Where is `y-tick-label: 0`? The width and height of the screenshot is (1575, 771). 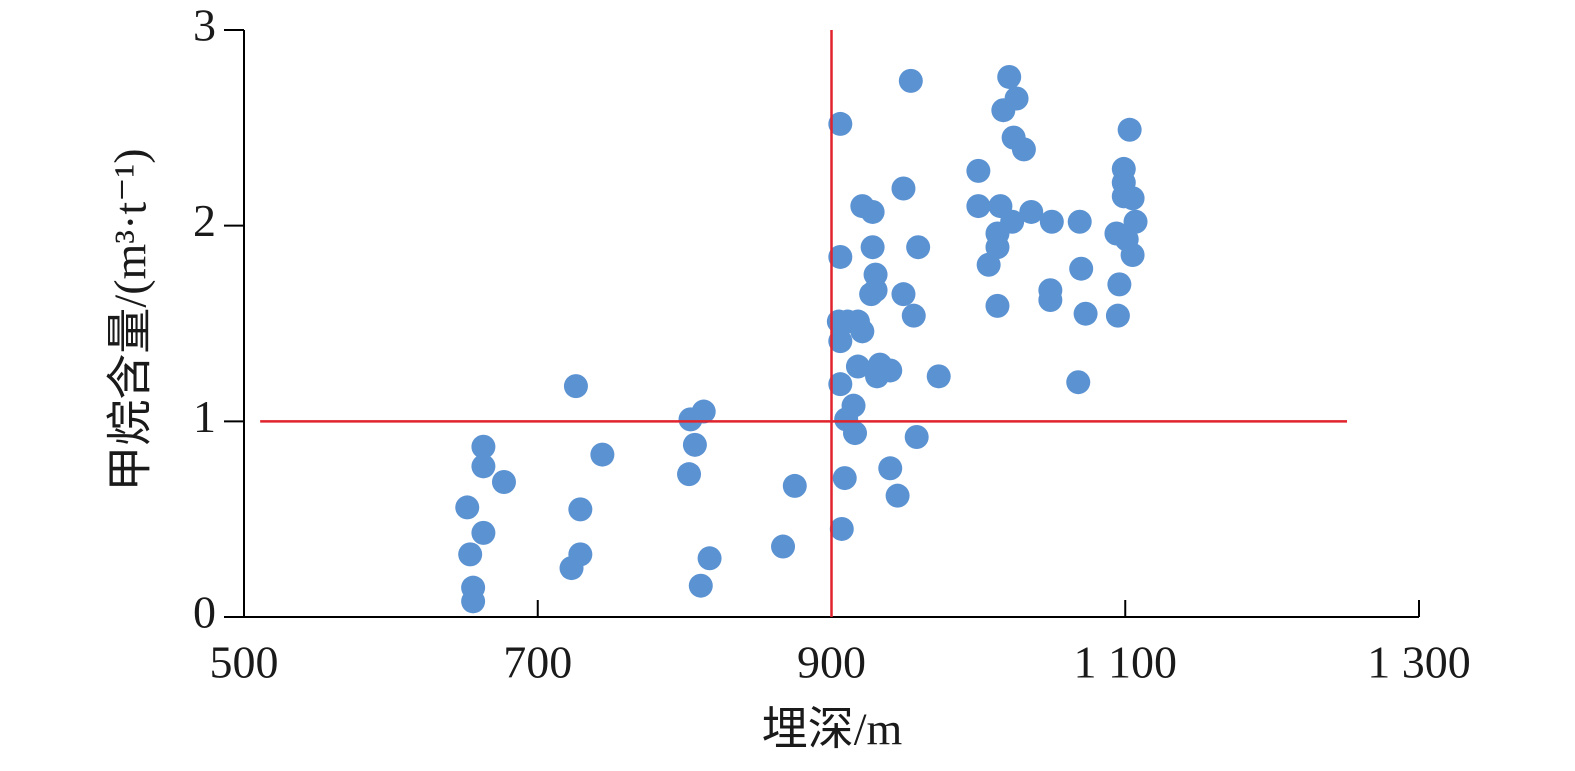
y-tick-label: 0 is located at coordinates (204, 612).